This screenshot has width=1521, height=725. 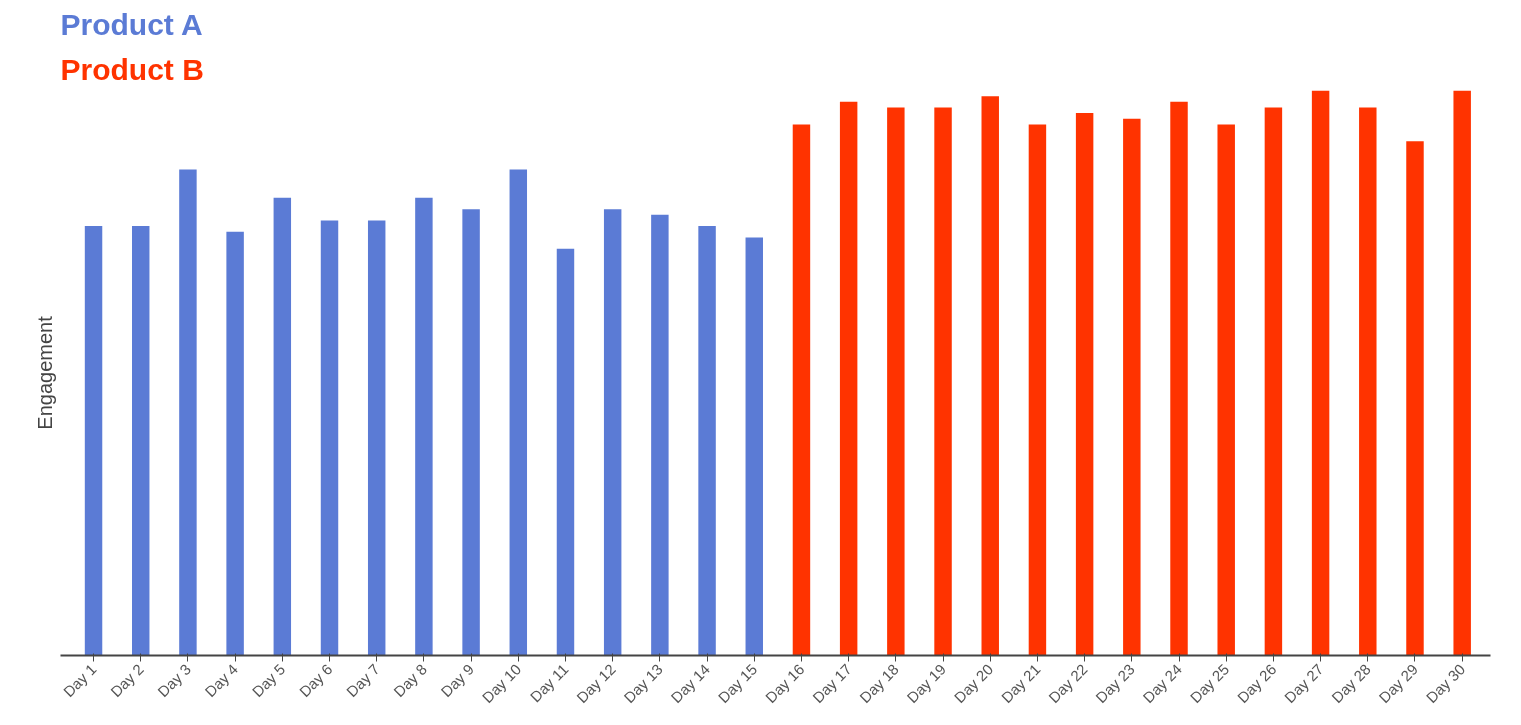 I want to click on x-tick-label: Day 22, so click(x=1068, y=683).